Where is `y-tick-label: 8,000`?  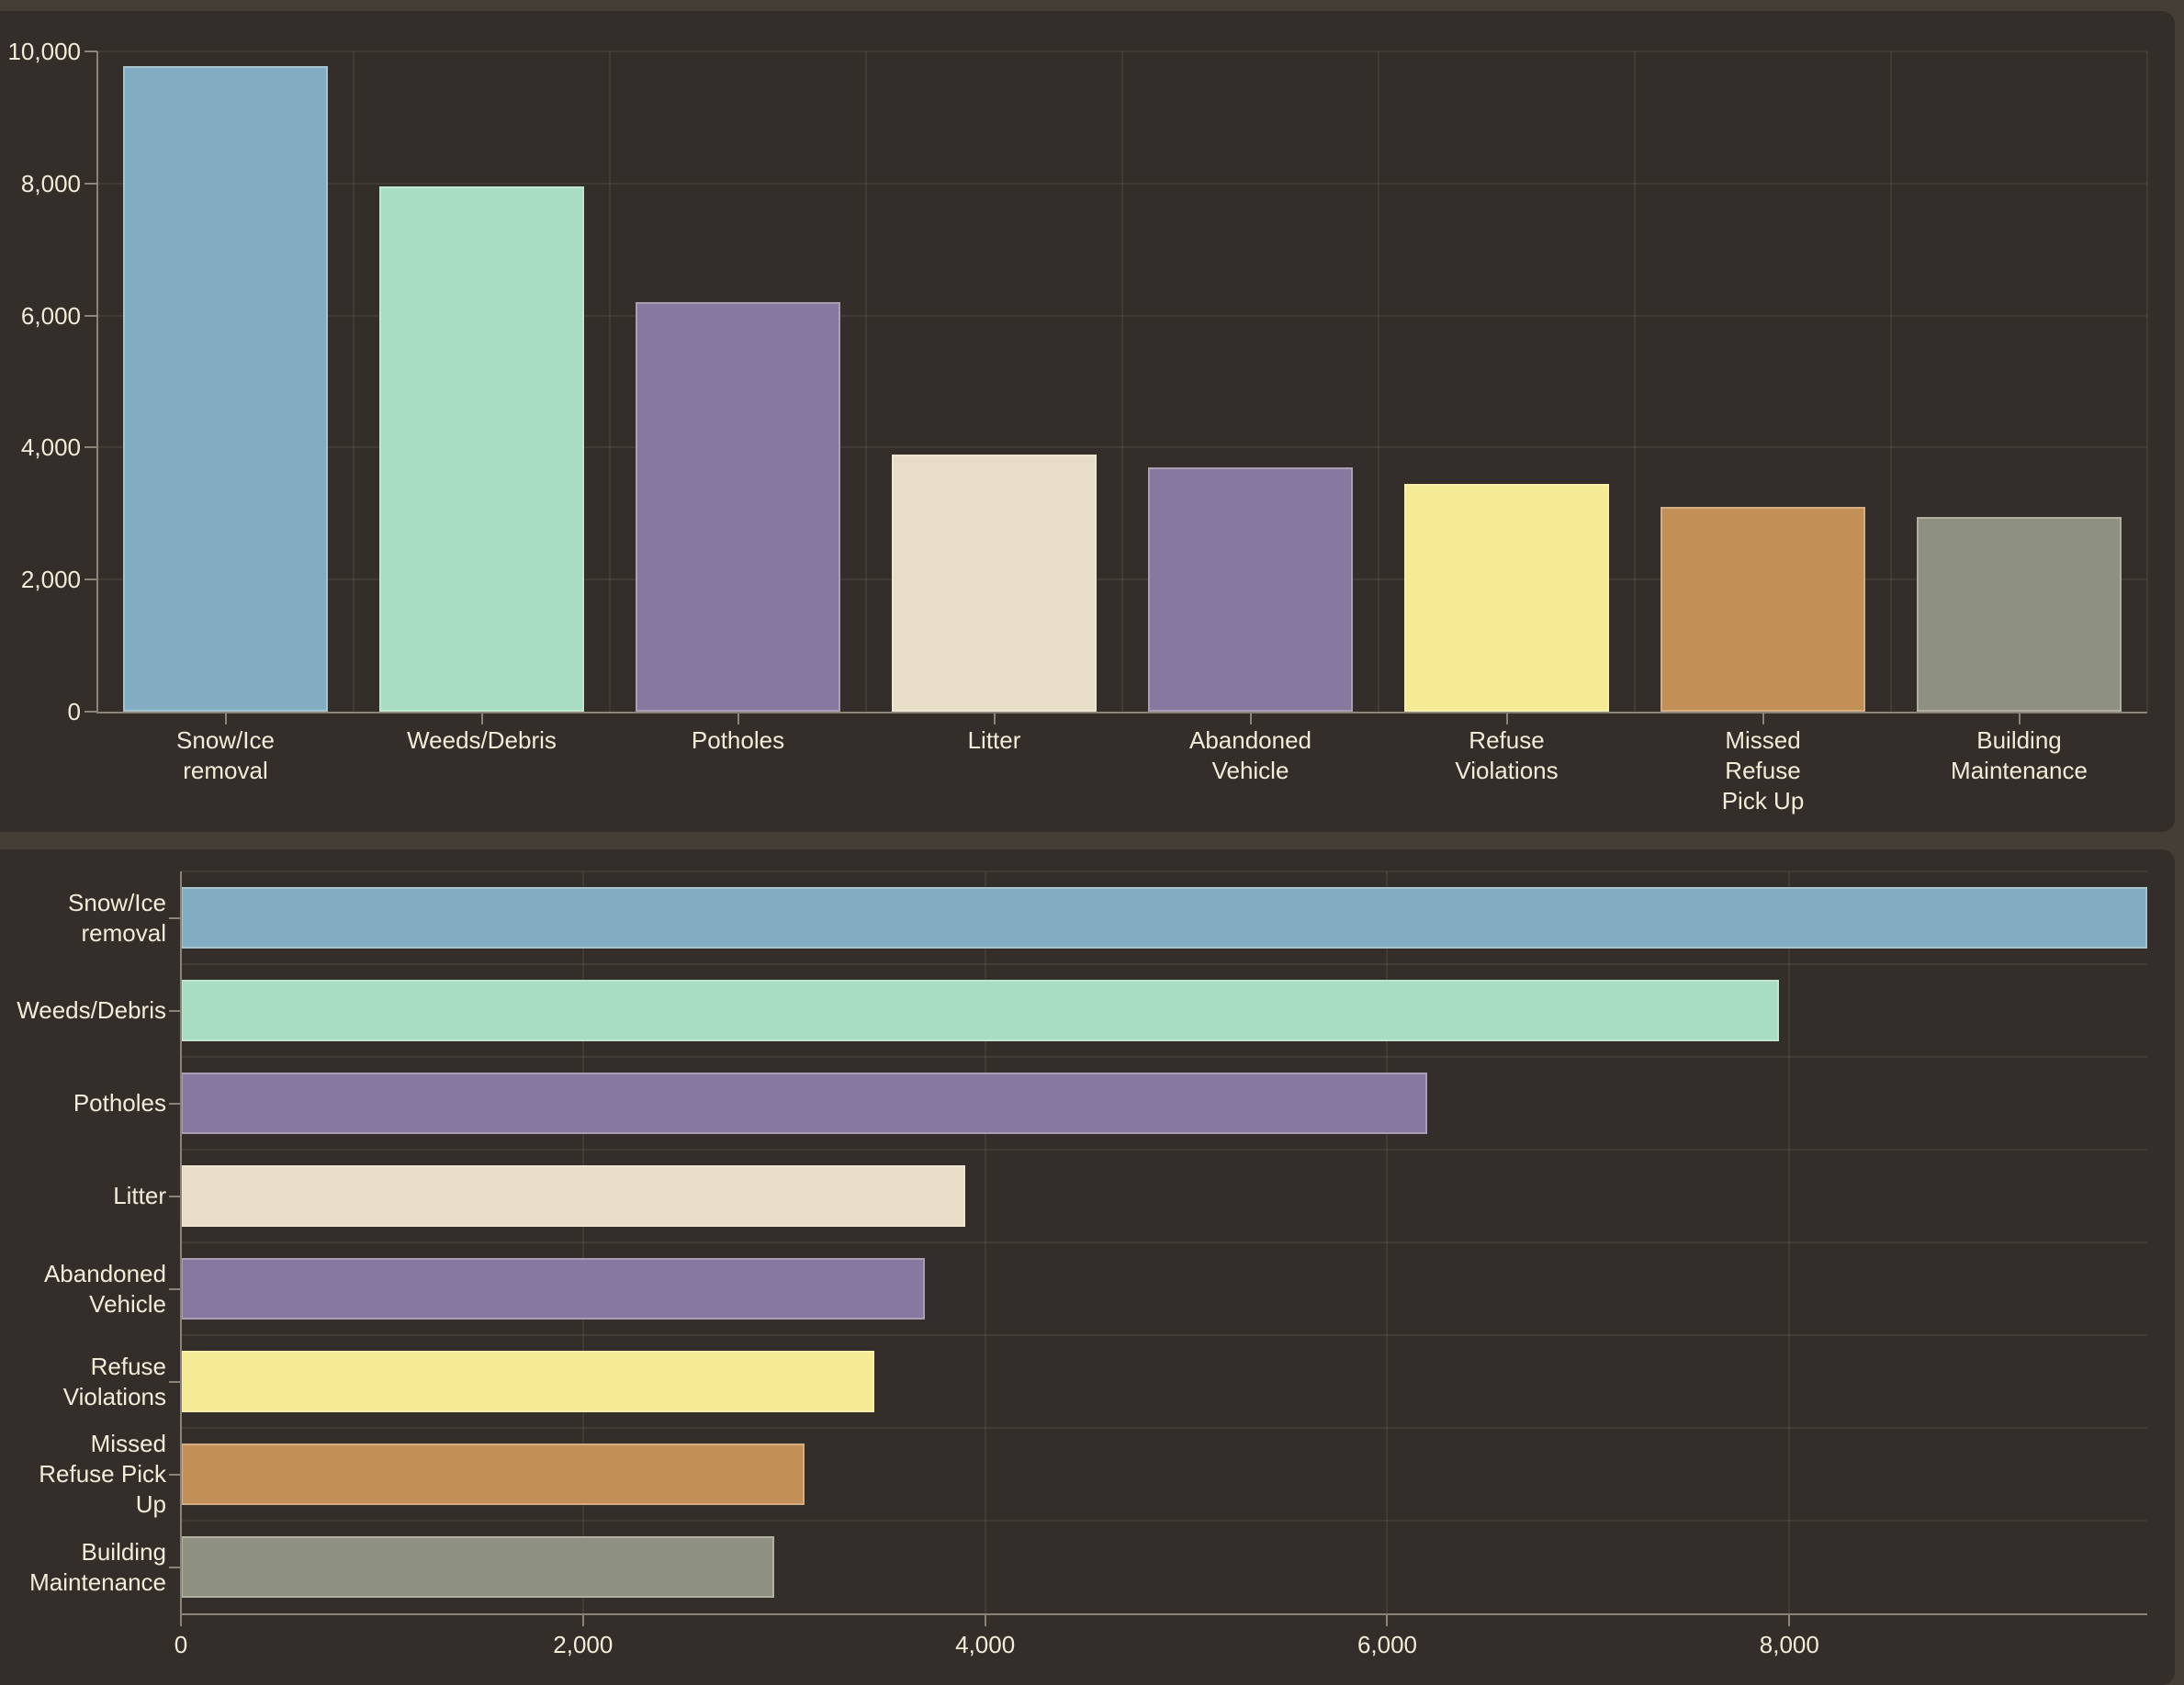 y-tick-label: 8,000 is located at coordinates (50, 183).